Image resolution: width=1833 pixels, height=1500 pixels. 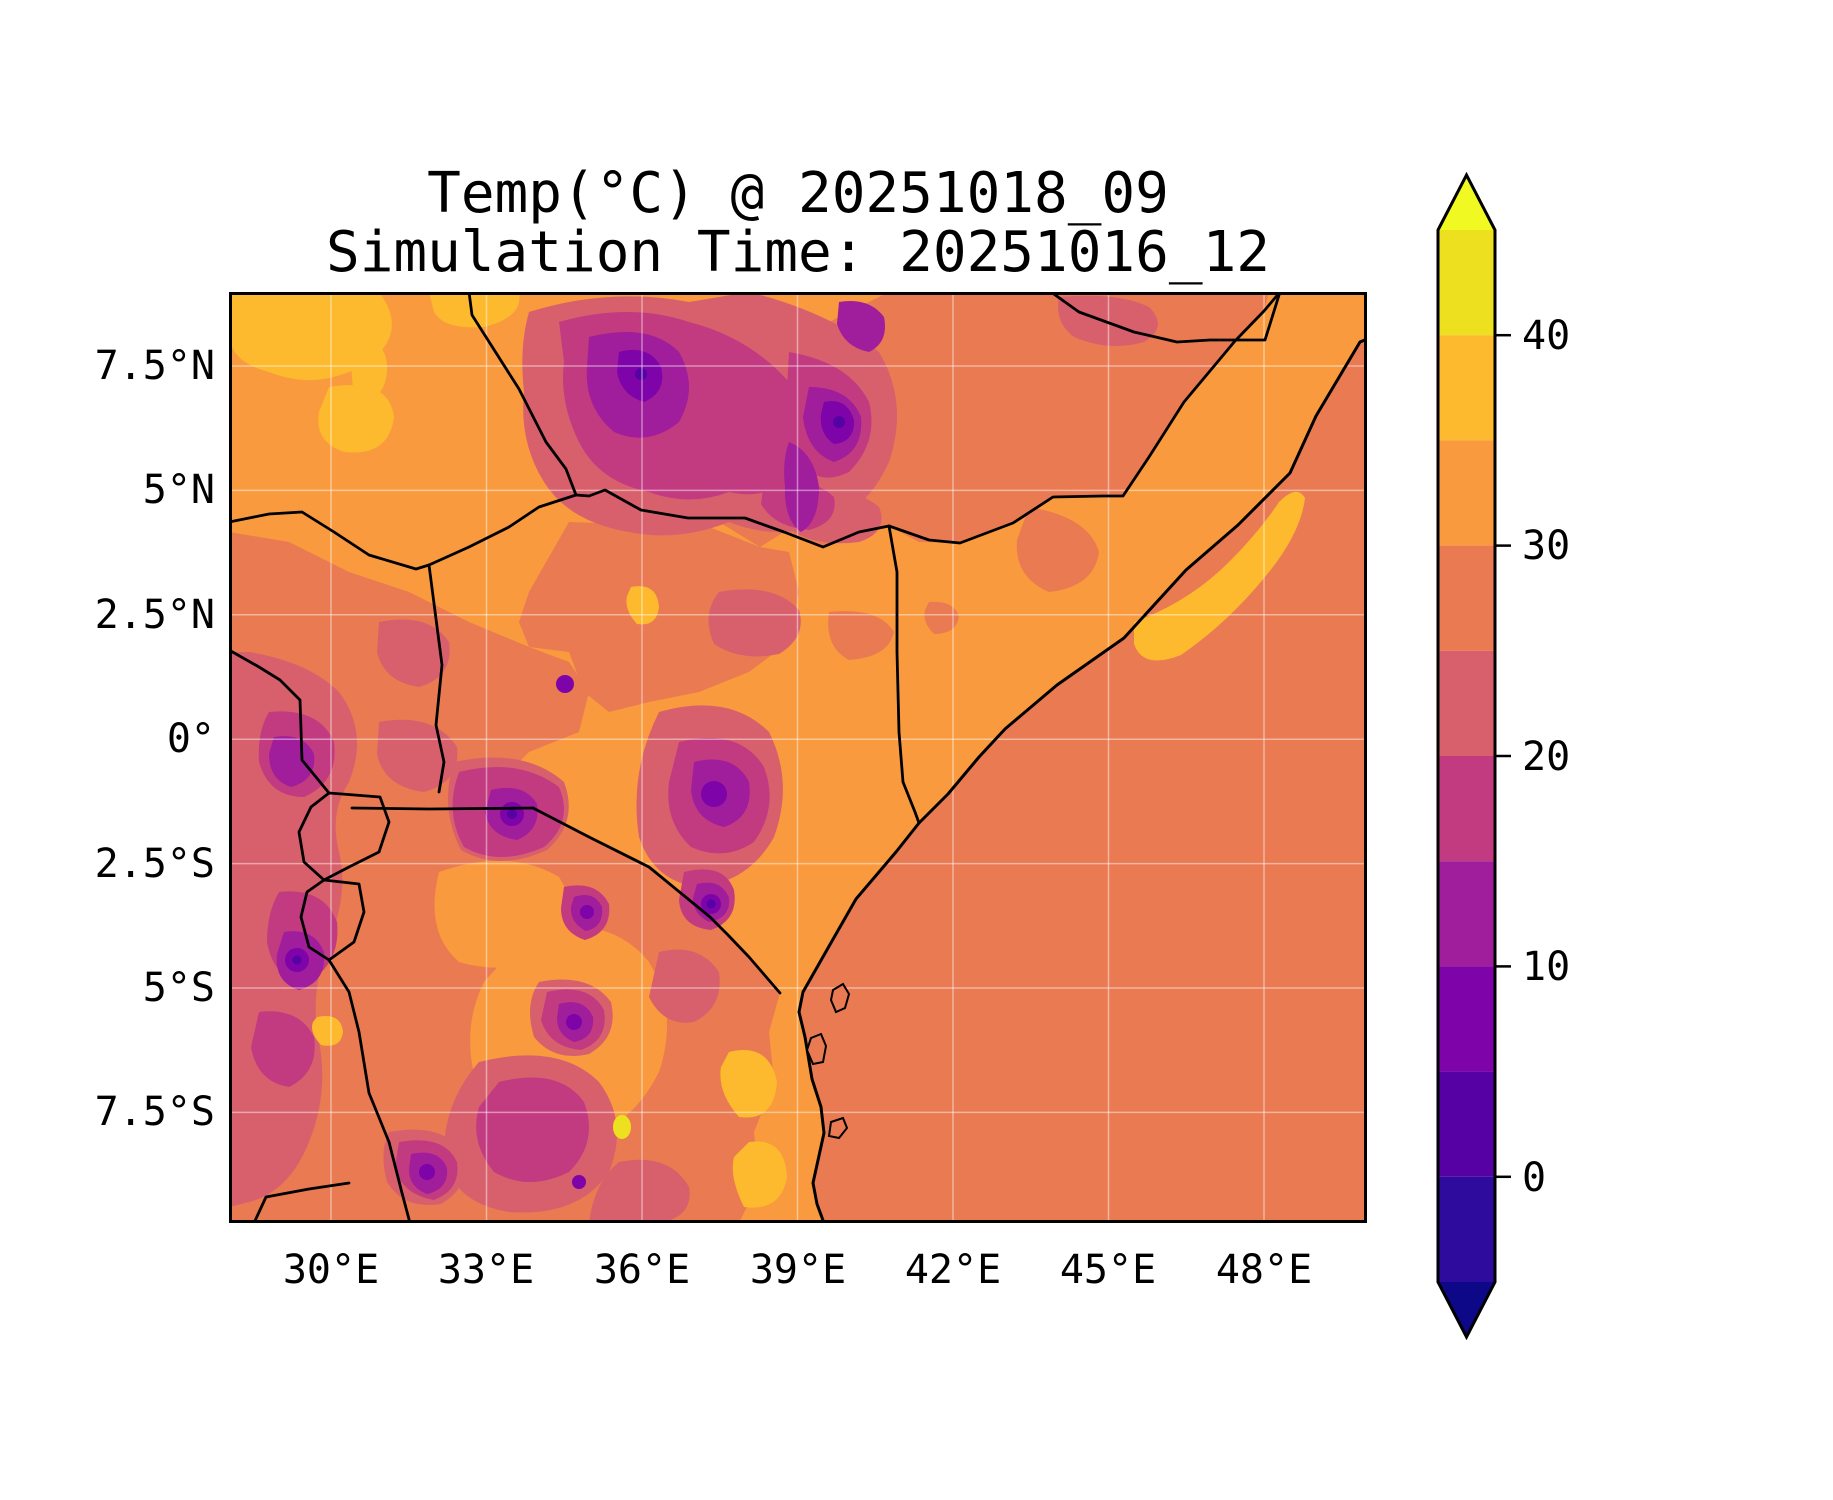 I want to click on xtick-39E: 39°E, so click(x=798, y=1270).